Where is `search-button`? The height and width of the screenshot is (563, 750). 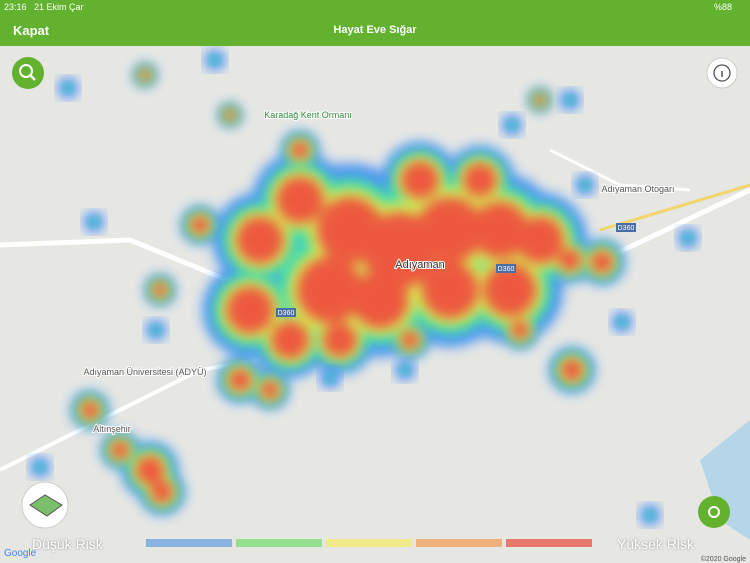
search-button is located at coordinates (28, 73).